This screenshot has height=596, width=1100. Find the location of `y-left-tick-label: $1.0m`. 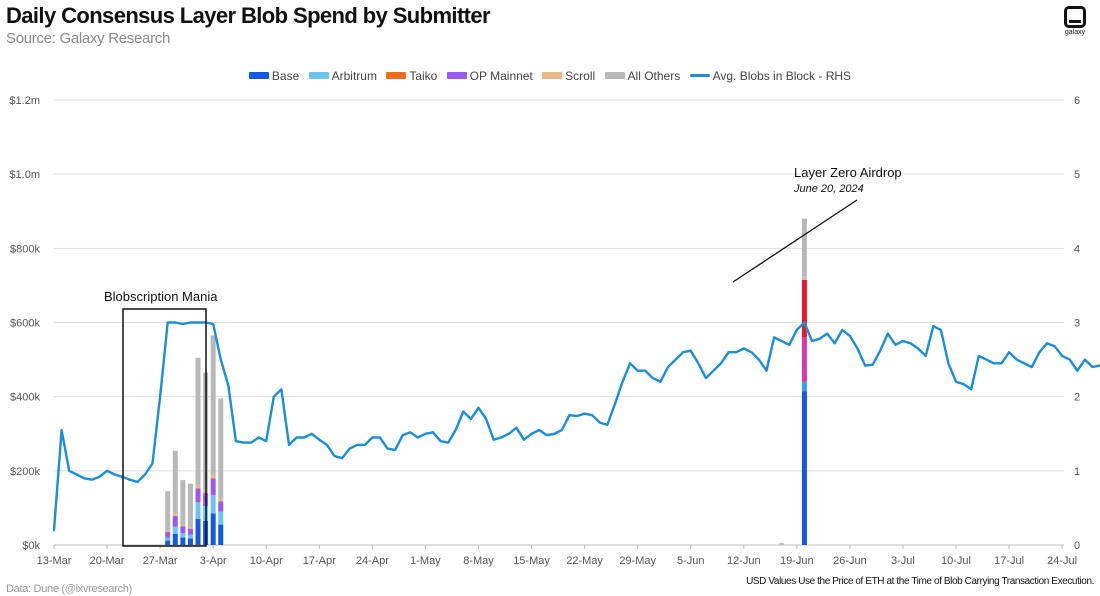

y-left-tick-label: $1.0m is located at coordinates (24, 175).